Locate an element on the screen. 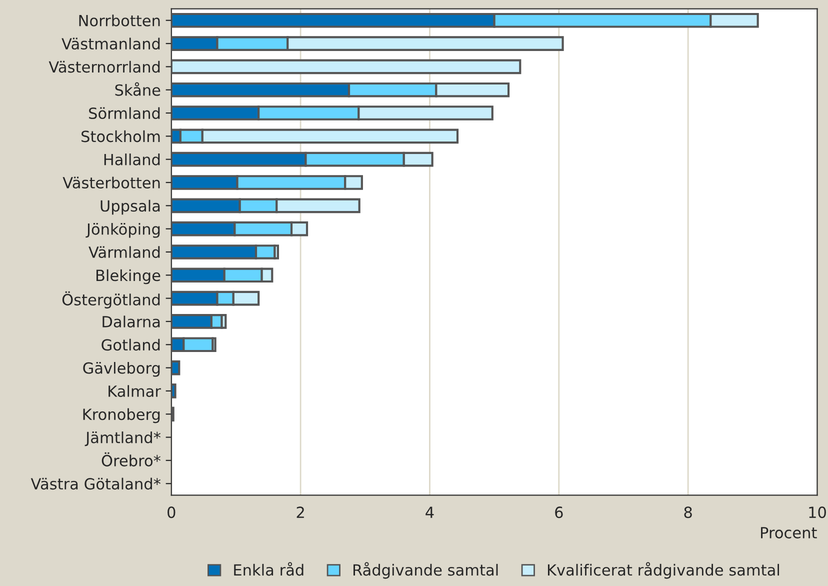 The image size is (828, 586). y-tick-label: Västra Götaland* is located at coordinates (95, 484).